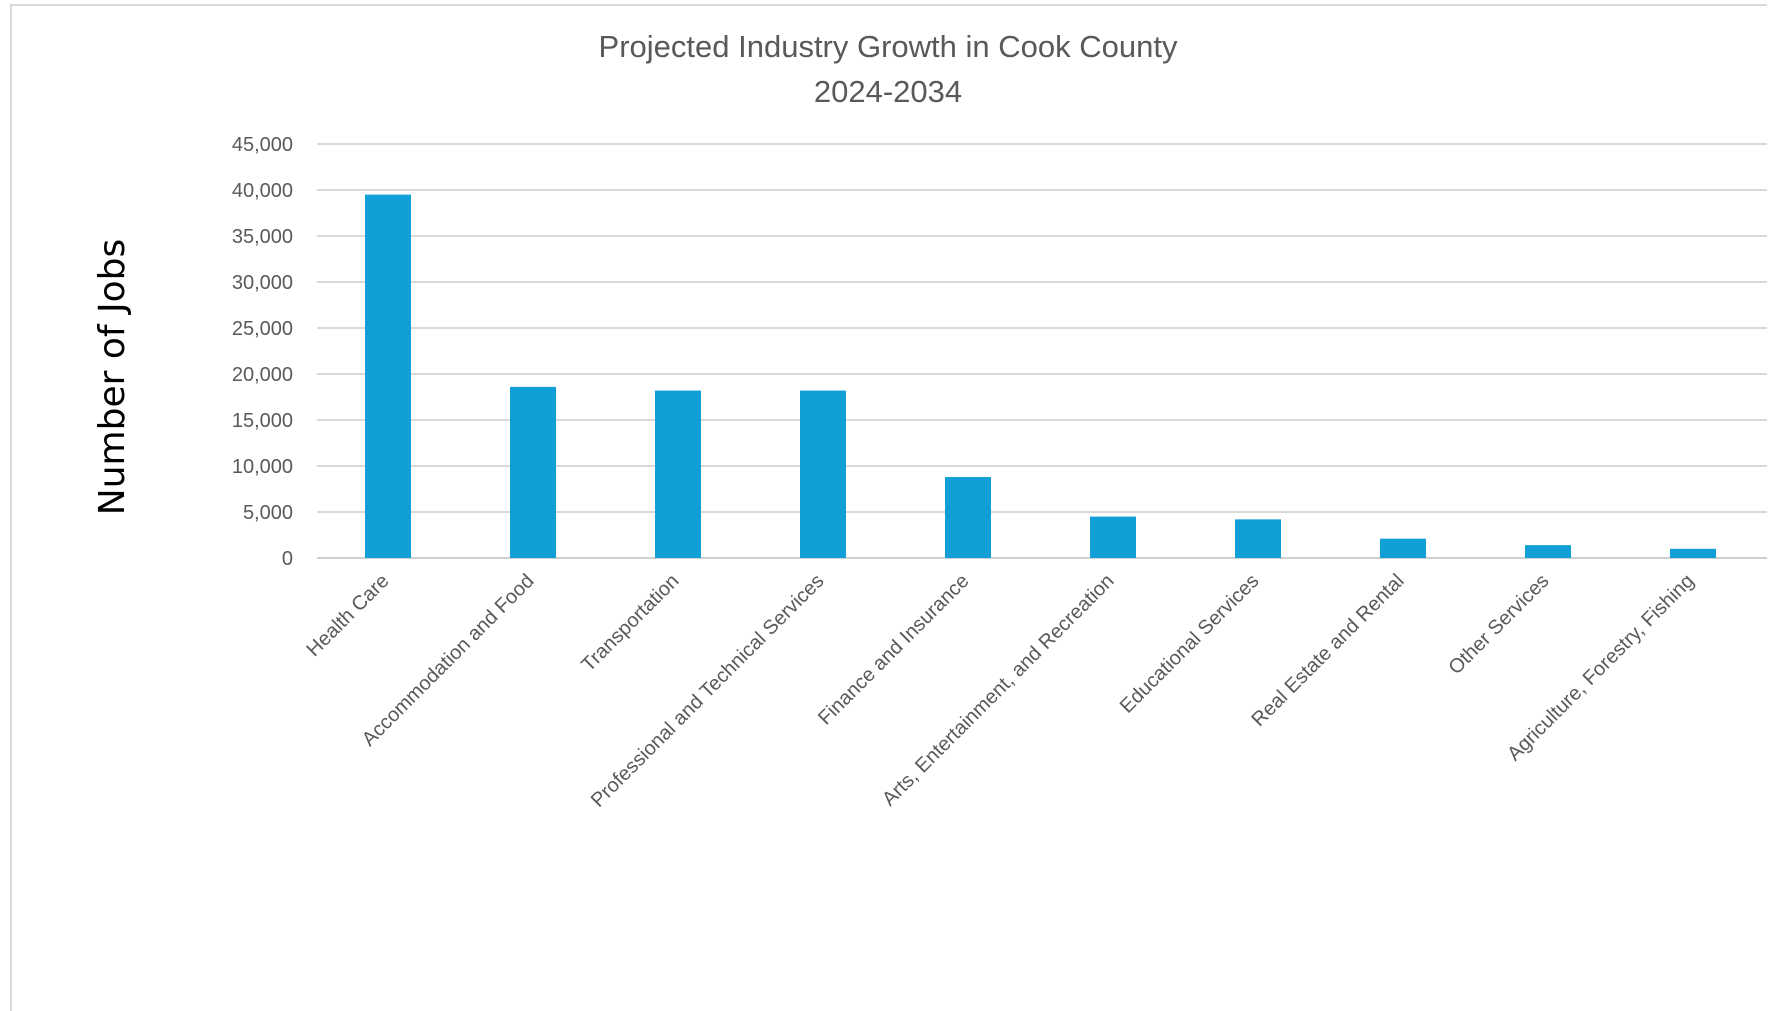 Image resolution: width=1769 pixels, height=1011 pixels. I want to click on y-tick-label: 35,000, so click(262, 237).